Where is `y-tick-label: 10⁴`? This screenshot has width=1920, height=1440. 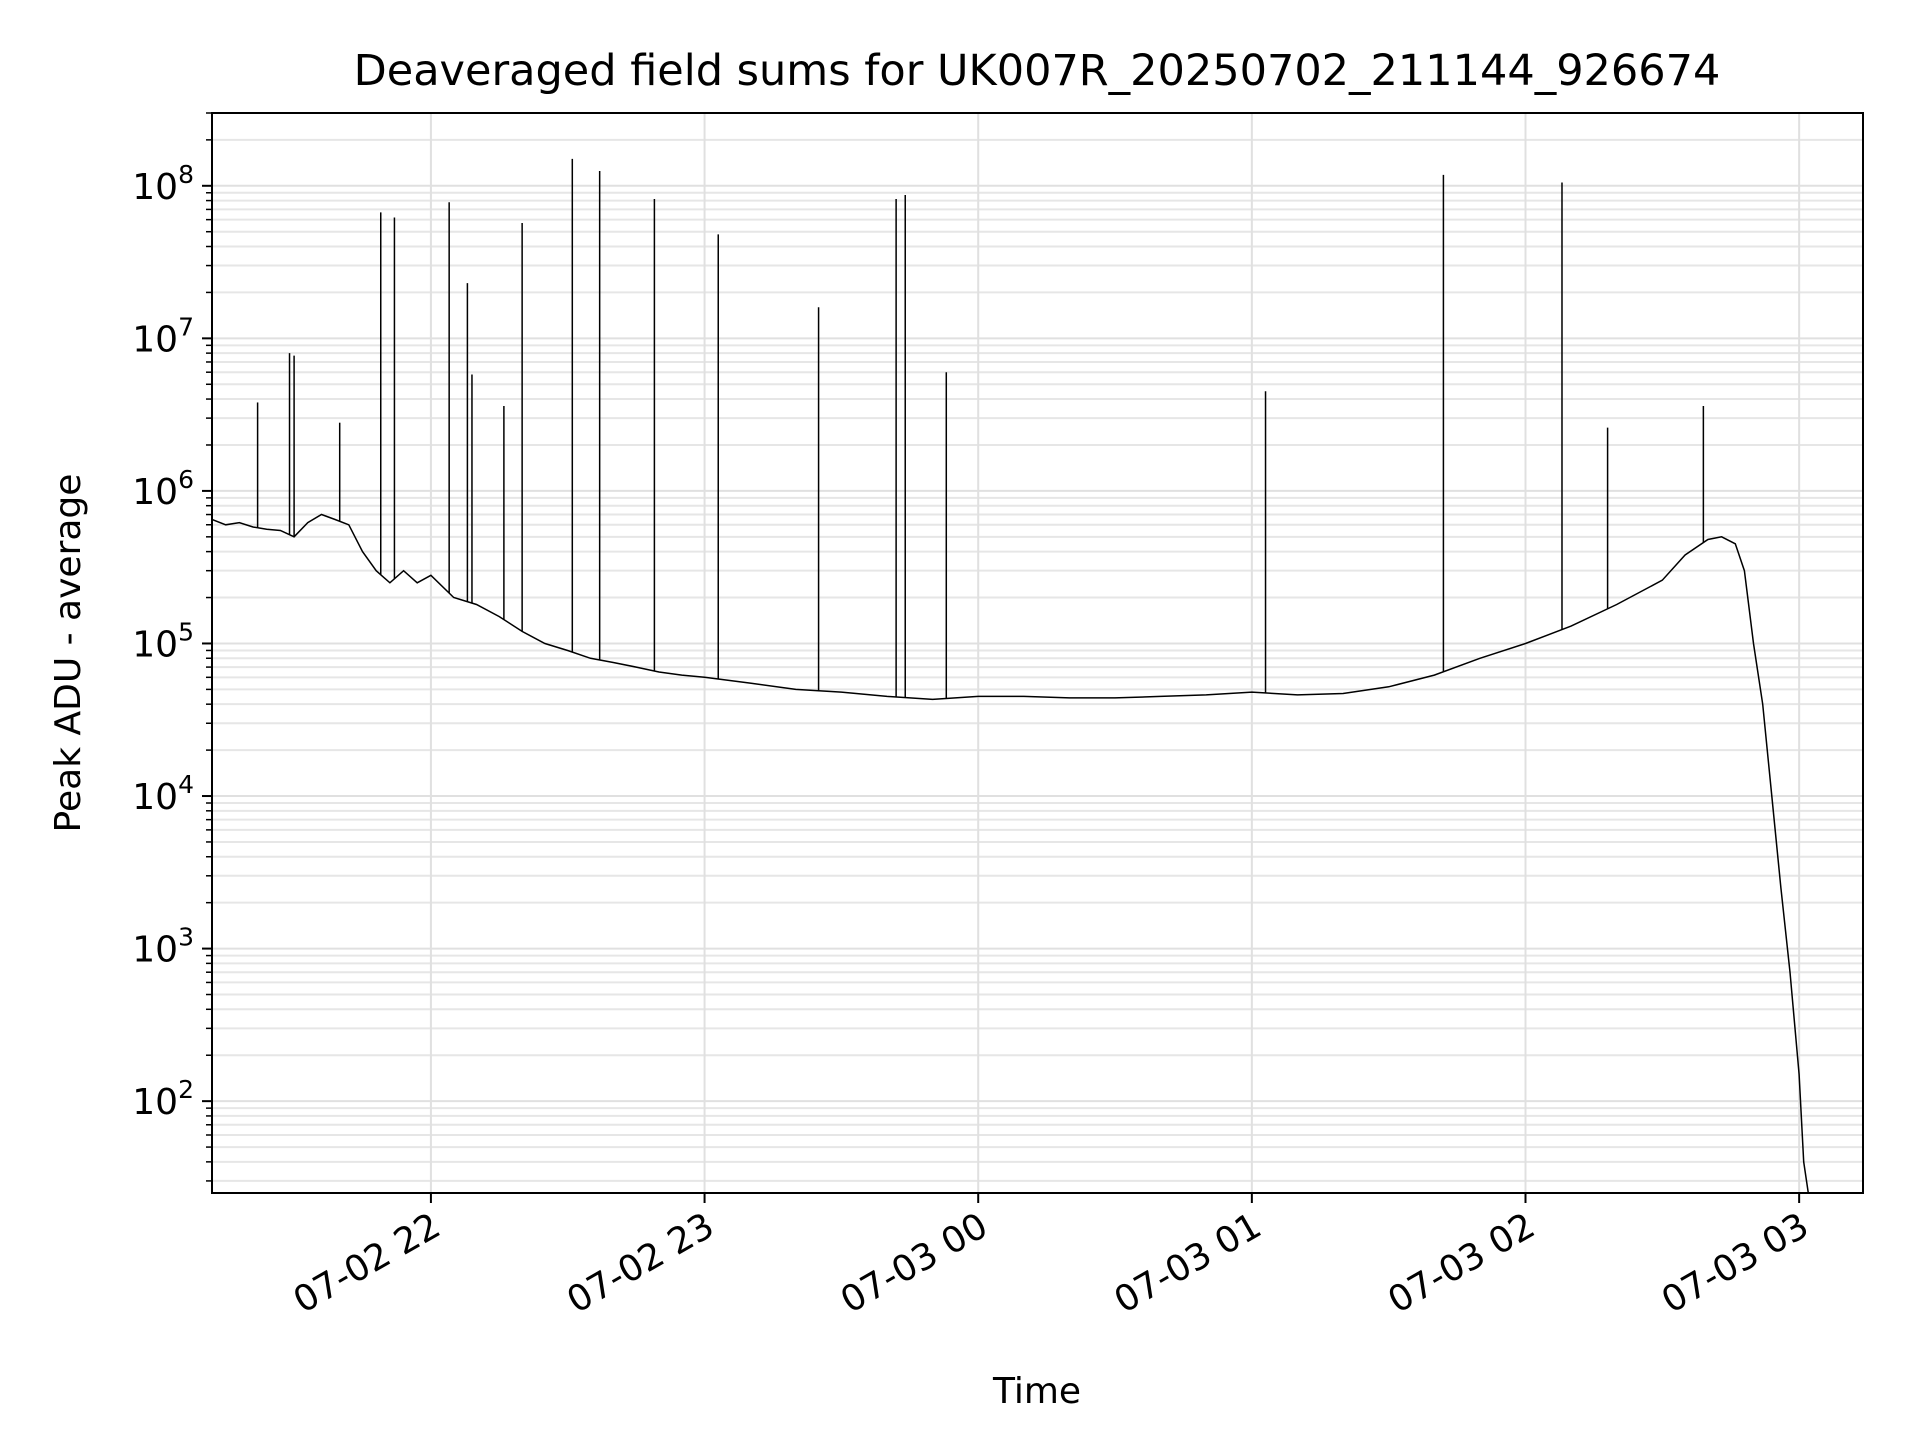 y-tick-label: 10⁴ is located at coordinates (163, 794).